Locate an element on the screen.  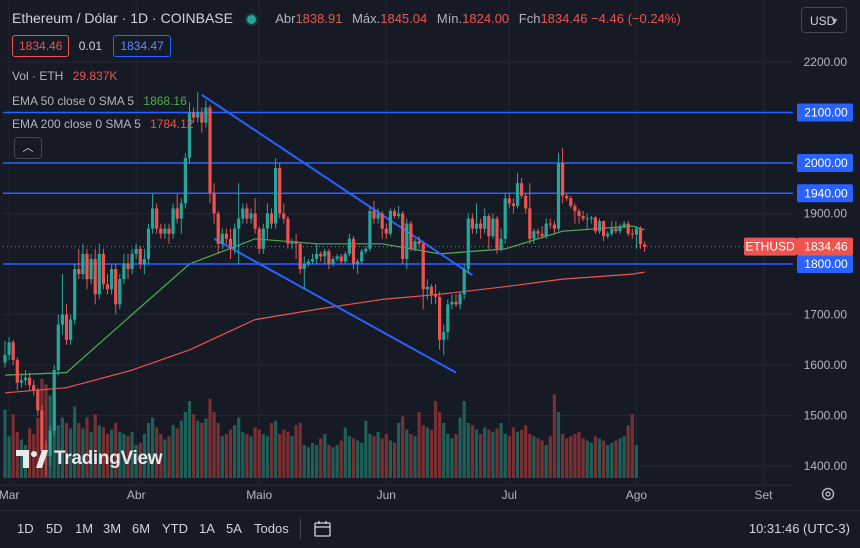
tf-ytd-button: YTD is located at coordinates (175, 528).